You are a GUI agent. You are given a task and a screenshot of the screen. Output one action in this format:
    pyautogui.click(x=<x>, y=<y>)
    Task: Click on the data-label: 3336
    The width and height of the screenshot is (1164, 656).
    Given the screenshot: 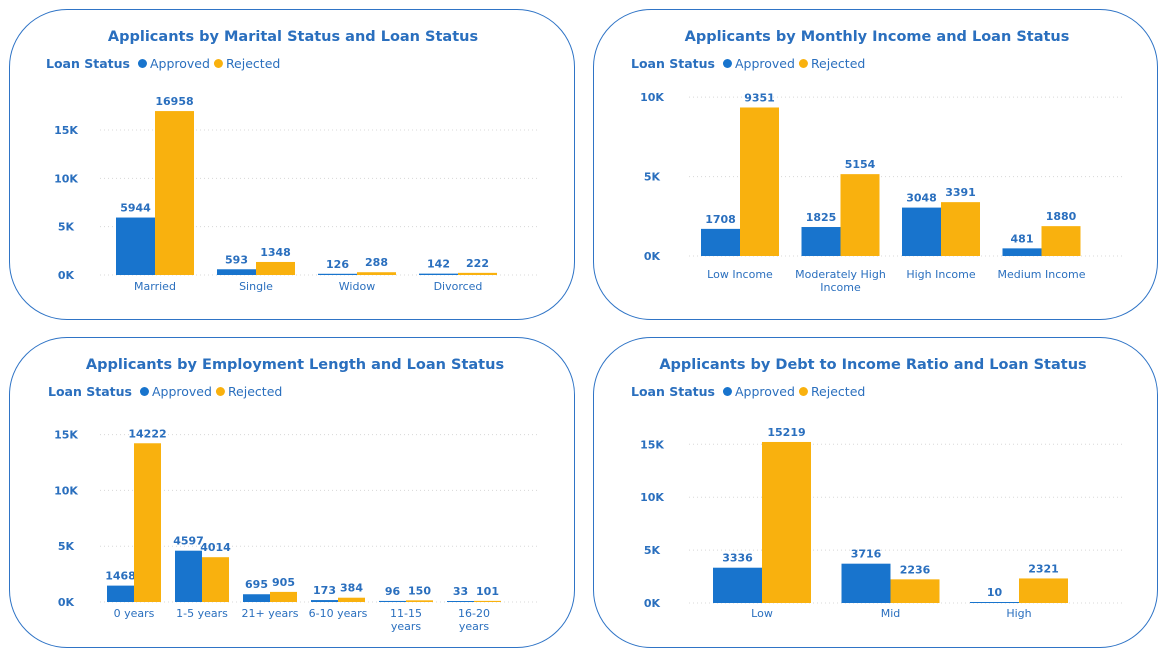 What is the action you would take?
    pyautogui.click(x=737, y=558)
    